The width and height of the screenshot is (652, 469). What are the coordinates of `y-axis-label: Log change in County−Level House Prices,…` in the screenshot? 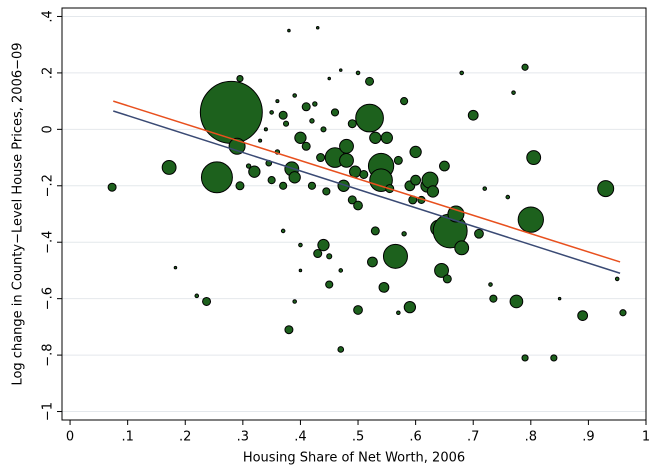 It's located at (18, 213).